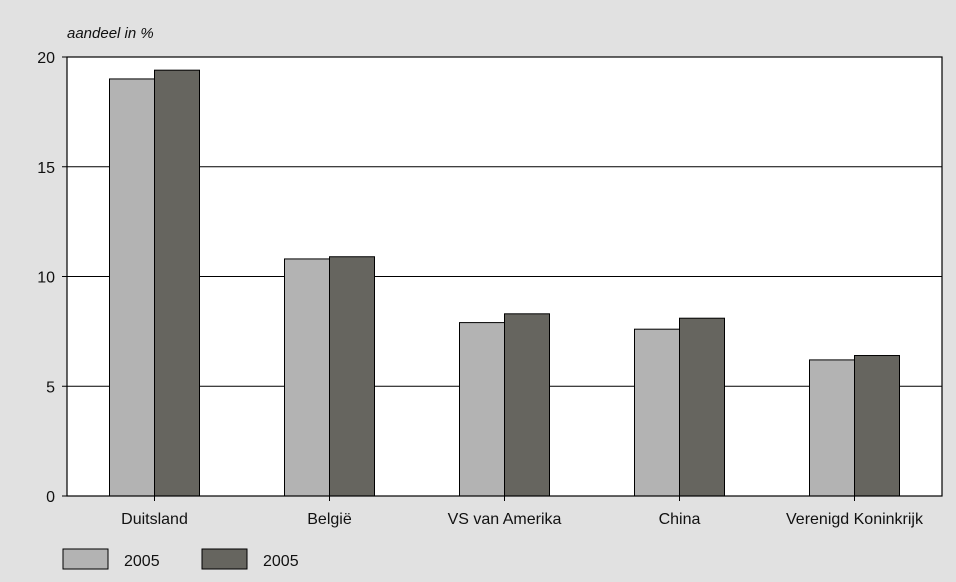  I want to click on legend-label-2: 2005, so click(281, 561).